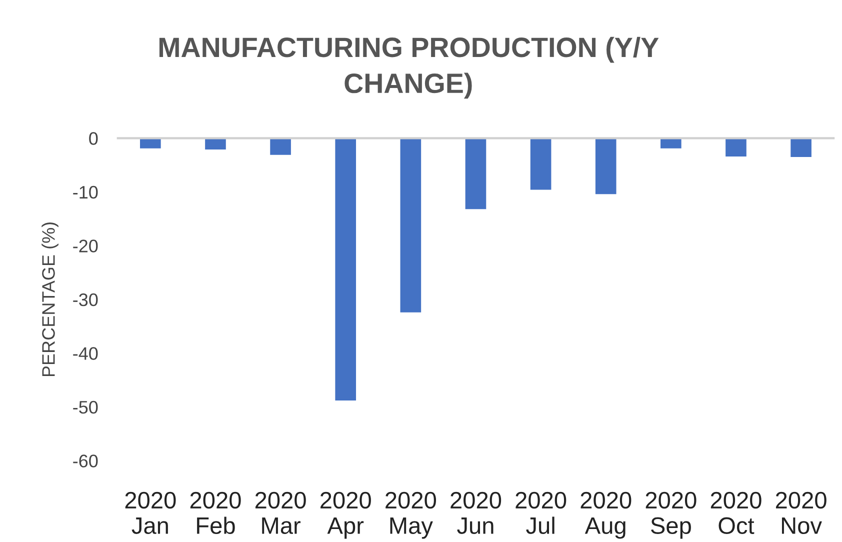 The width and height of the screenshot is (842, 542). Describe the element at coordinates (411, 515) in the screenshot. I see `x-tick-label: 2020 May` at that location.